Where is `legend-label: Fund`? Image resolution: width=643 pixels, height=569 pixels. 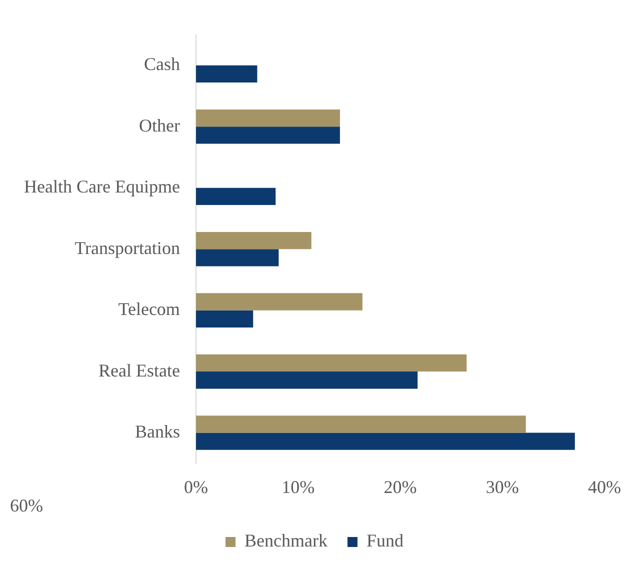 legend-label: Fund is located at coordinates (385, 540).